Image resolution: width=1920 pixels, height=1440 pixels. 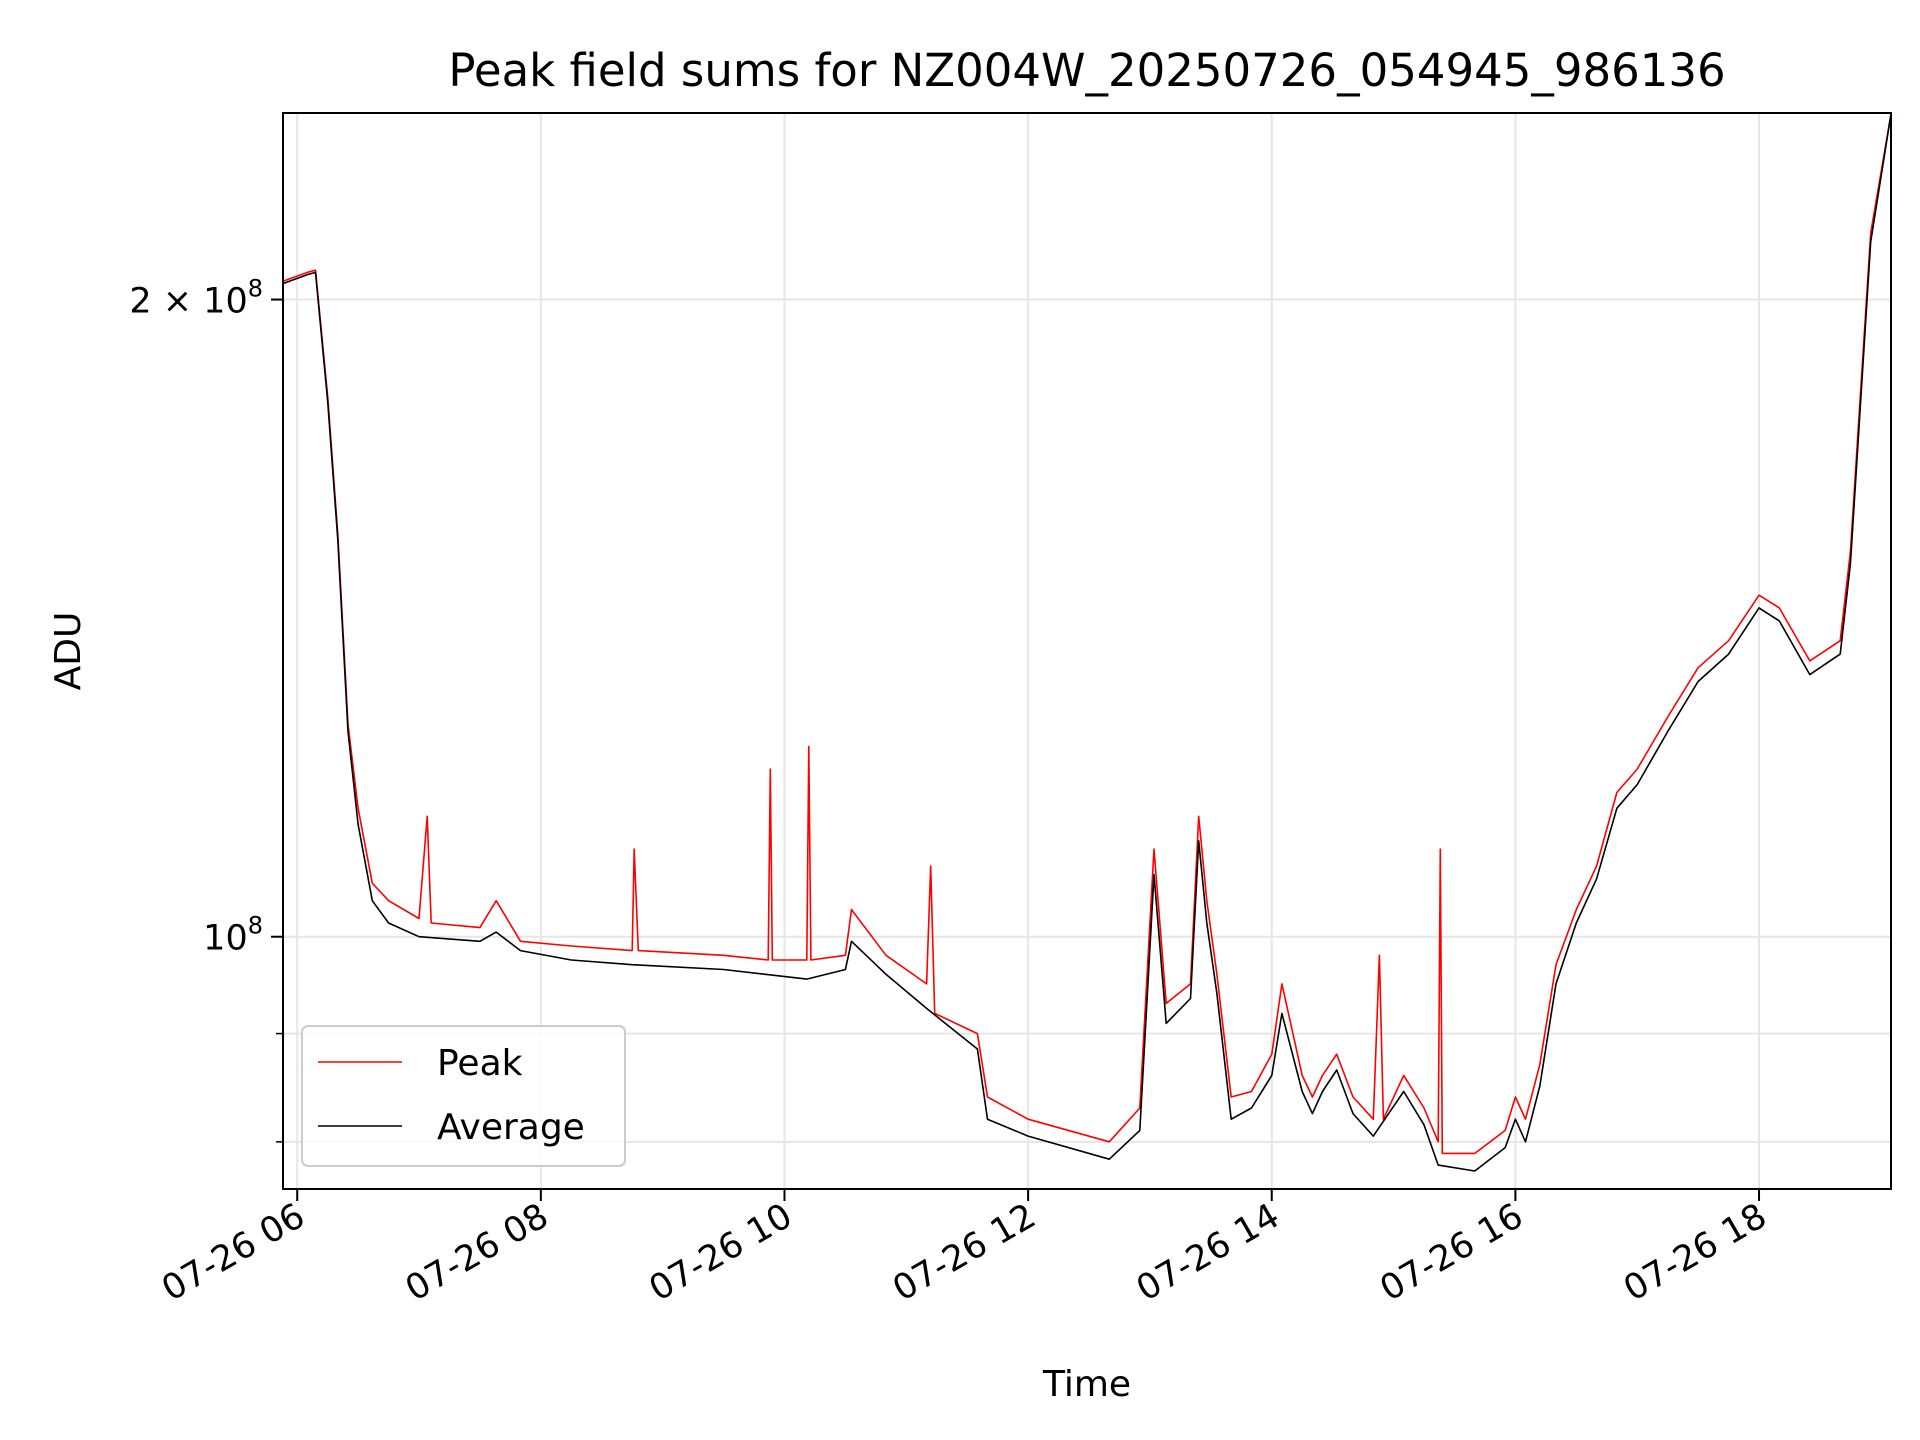 What do you see at coordinates (511, 1127) in the screenshot?
I see `legend-label-average: Average` at bounding box center [511, 1127].